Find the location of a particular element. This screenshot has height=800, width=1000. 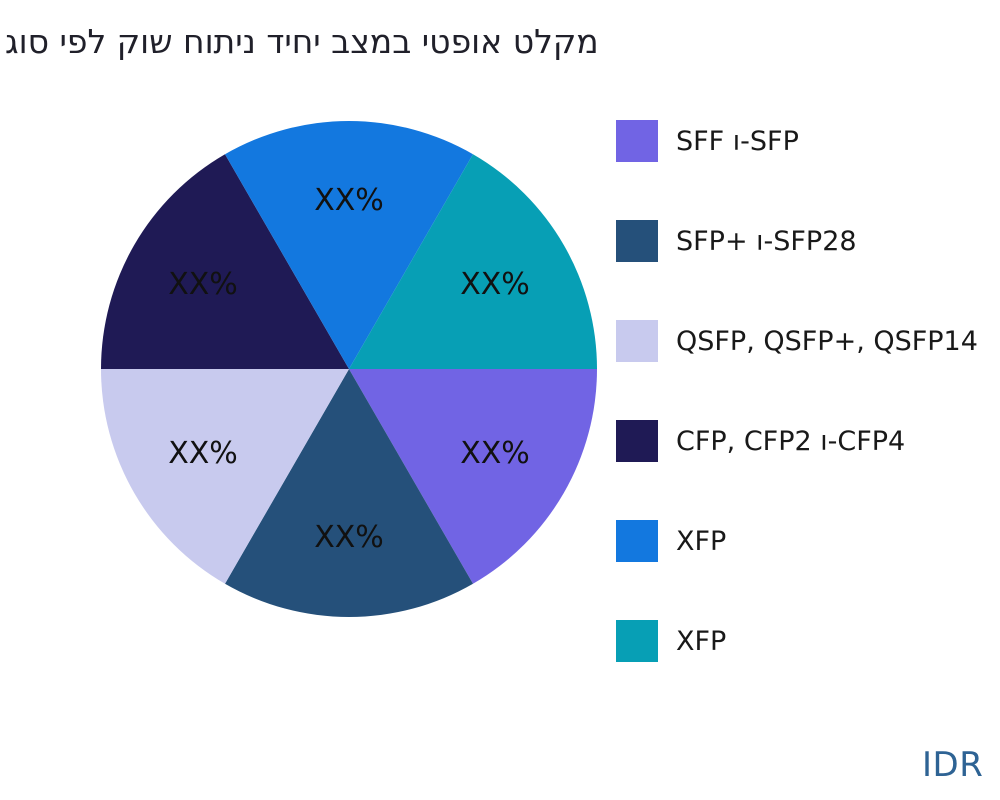

legend-label-1: SFP+ ו-SFP28 is located at coordinates (766, 241).